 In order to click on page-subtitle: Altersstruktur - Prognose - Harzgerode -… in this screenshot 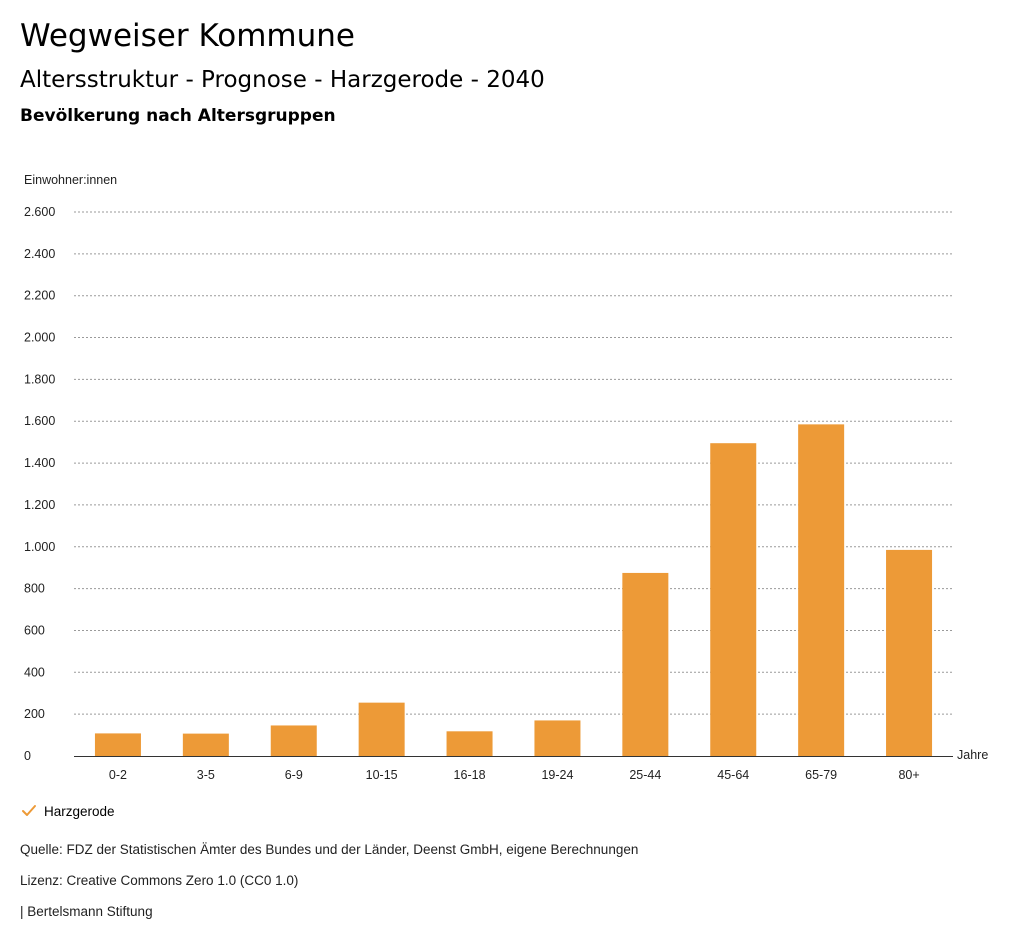, I will do `click(282, 80)`.